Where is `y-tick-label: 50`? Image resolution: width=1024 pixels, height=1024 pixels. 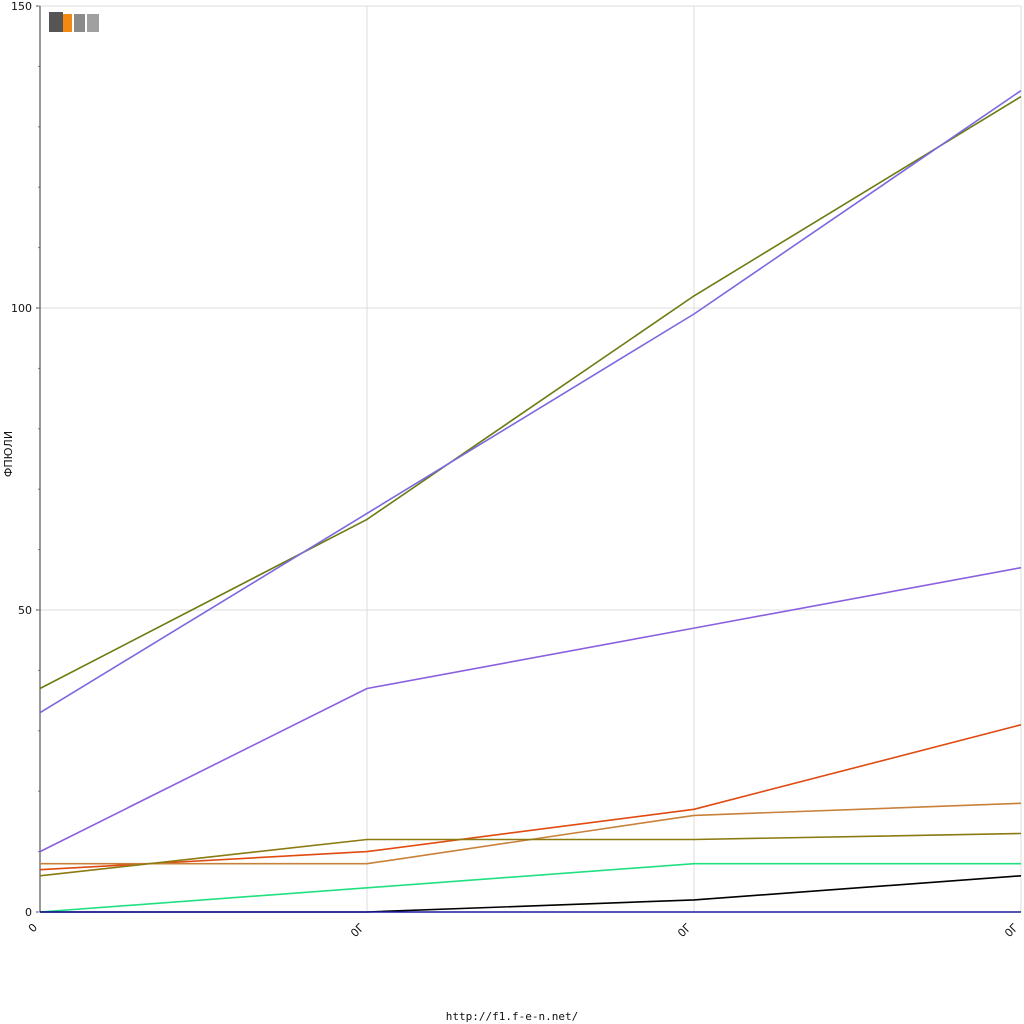
y-tick-label: 50 is located at coordinates (25, 610).